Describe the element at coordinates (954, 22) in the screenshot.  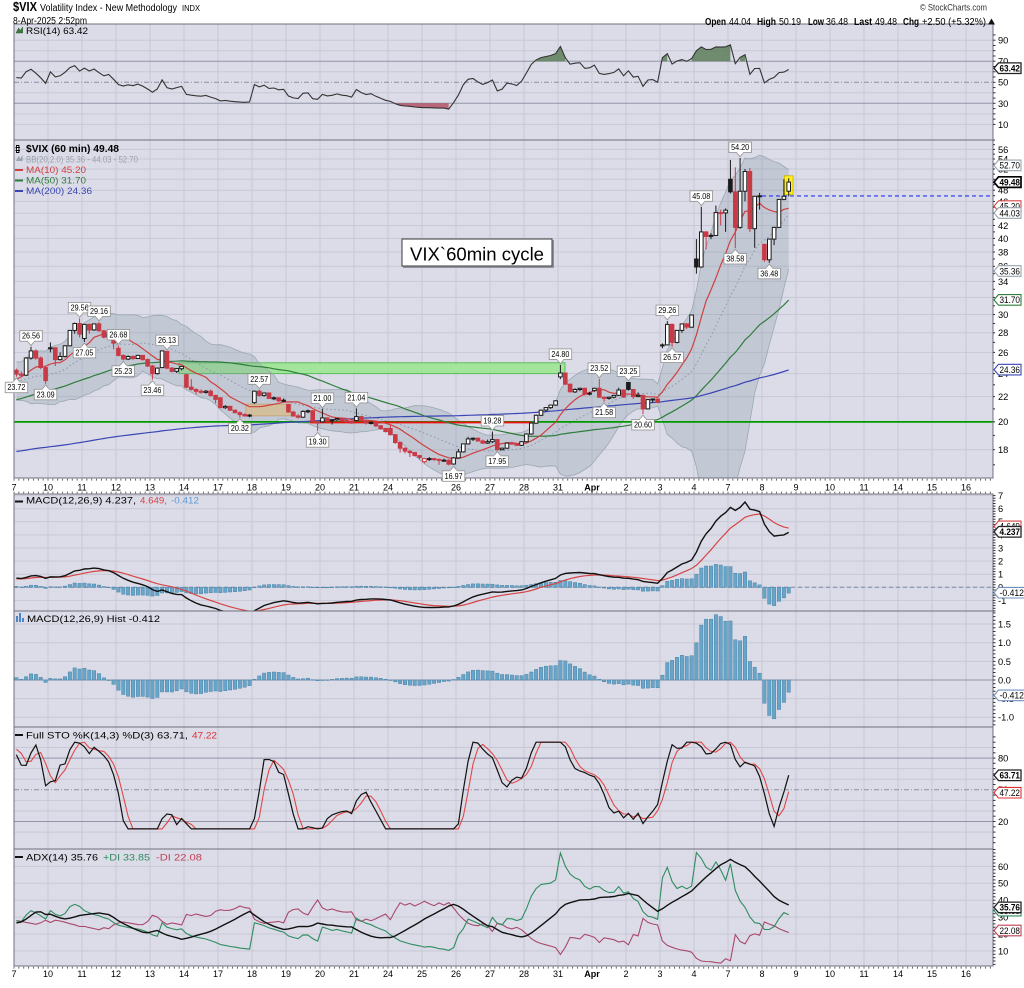
I see `svg-text: +2.50 (+5.32%)` at that location.